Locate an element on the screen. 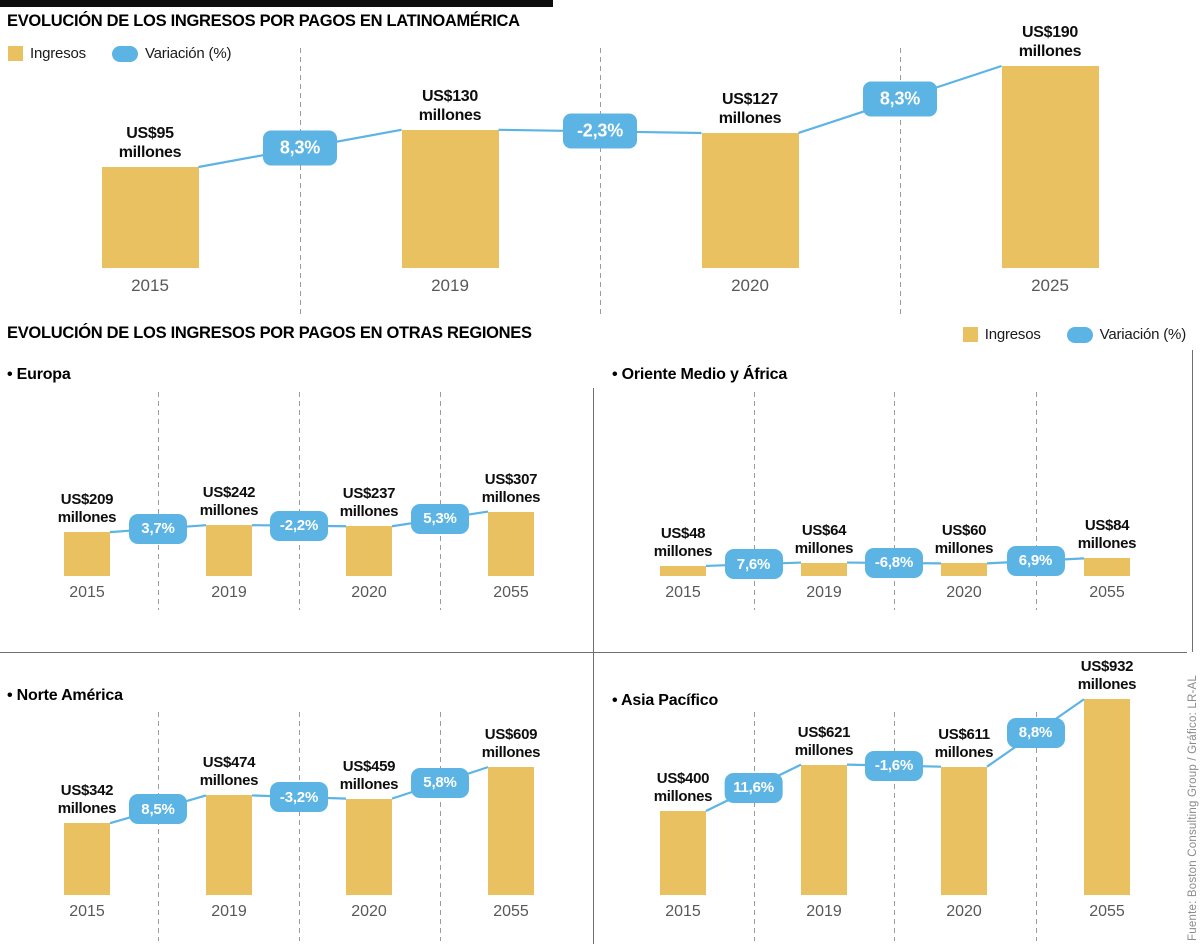  bar-latam-2020 is located at coordinates (750, 200).